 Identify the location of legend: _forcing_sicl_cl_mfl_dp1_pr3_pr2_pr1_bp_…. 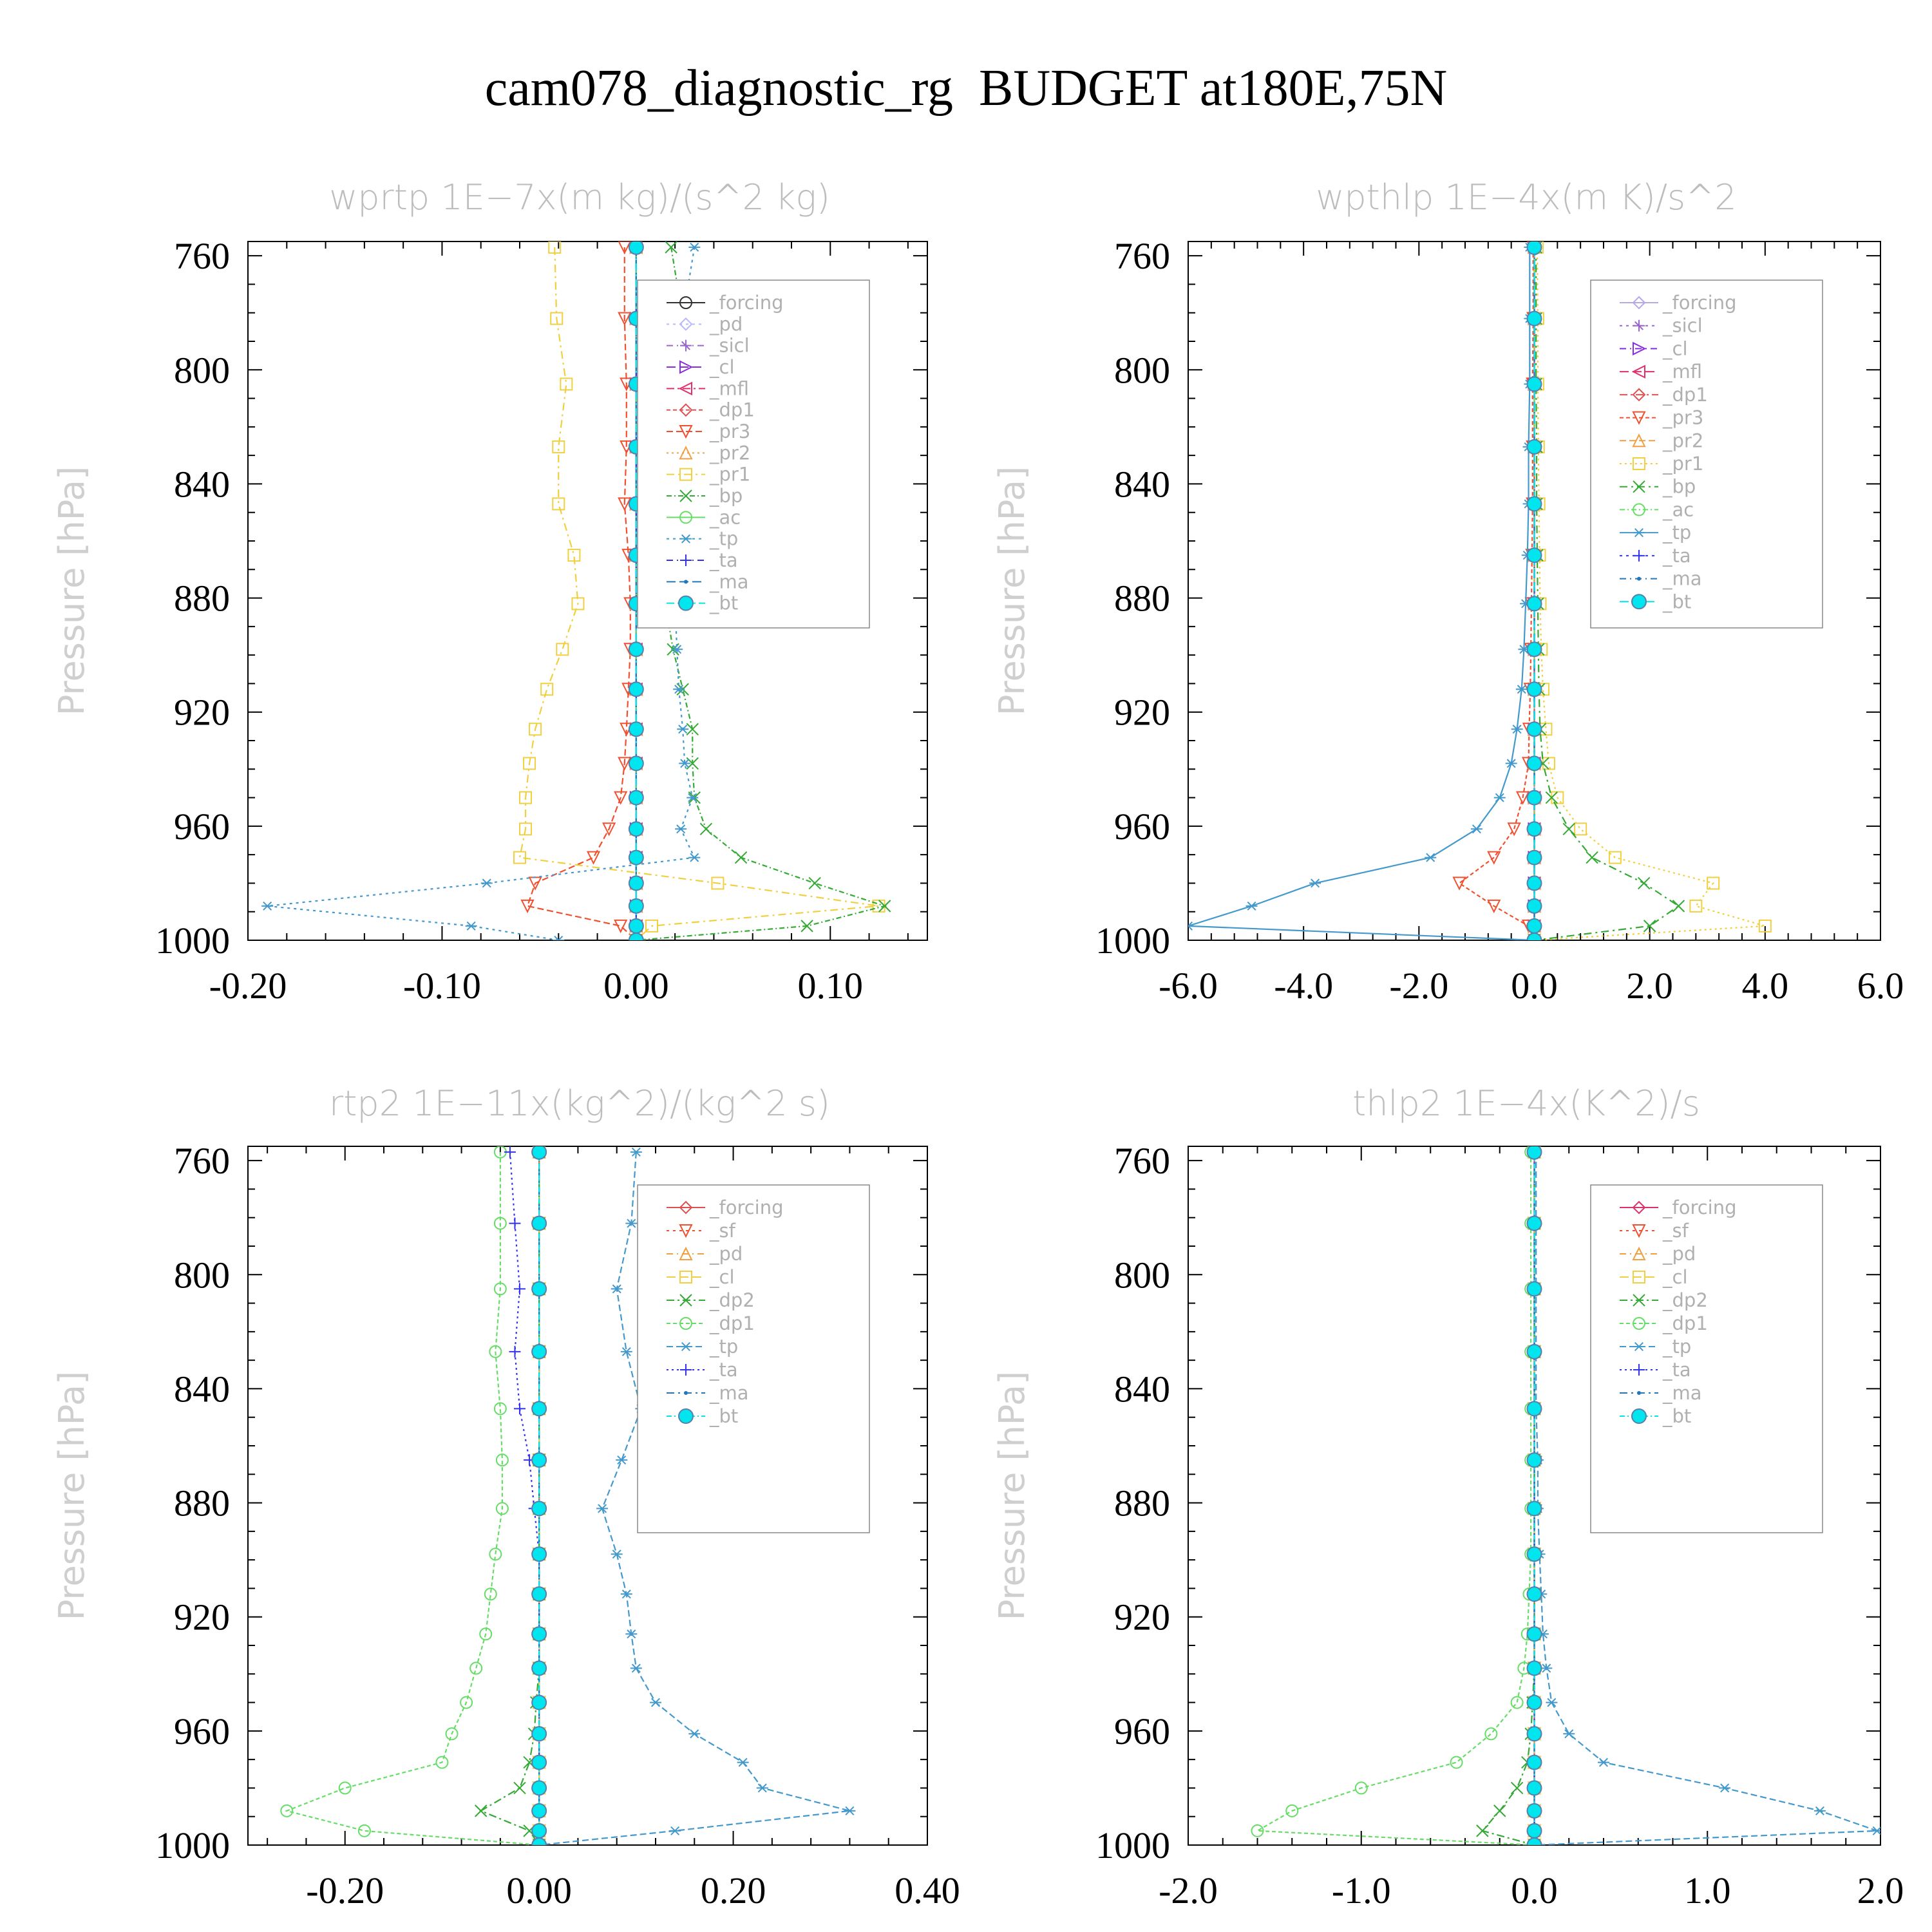
(1706, 454).